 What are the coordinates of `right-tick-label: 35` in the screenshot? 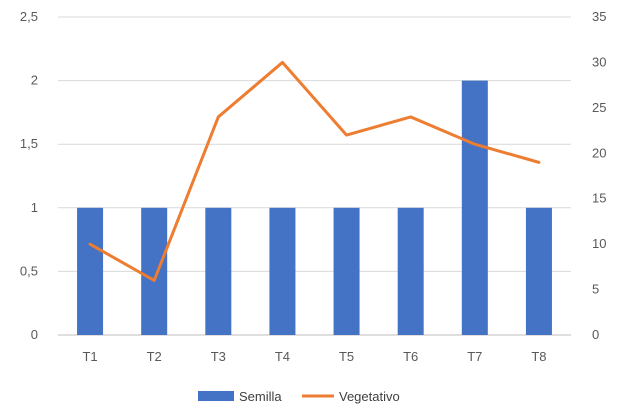 It's located at (599, 16).